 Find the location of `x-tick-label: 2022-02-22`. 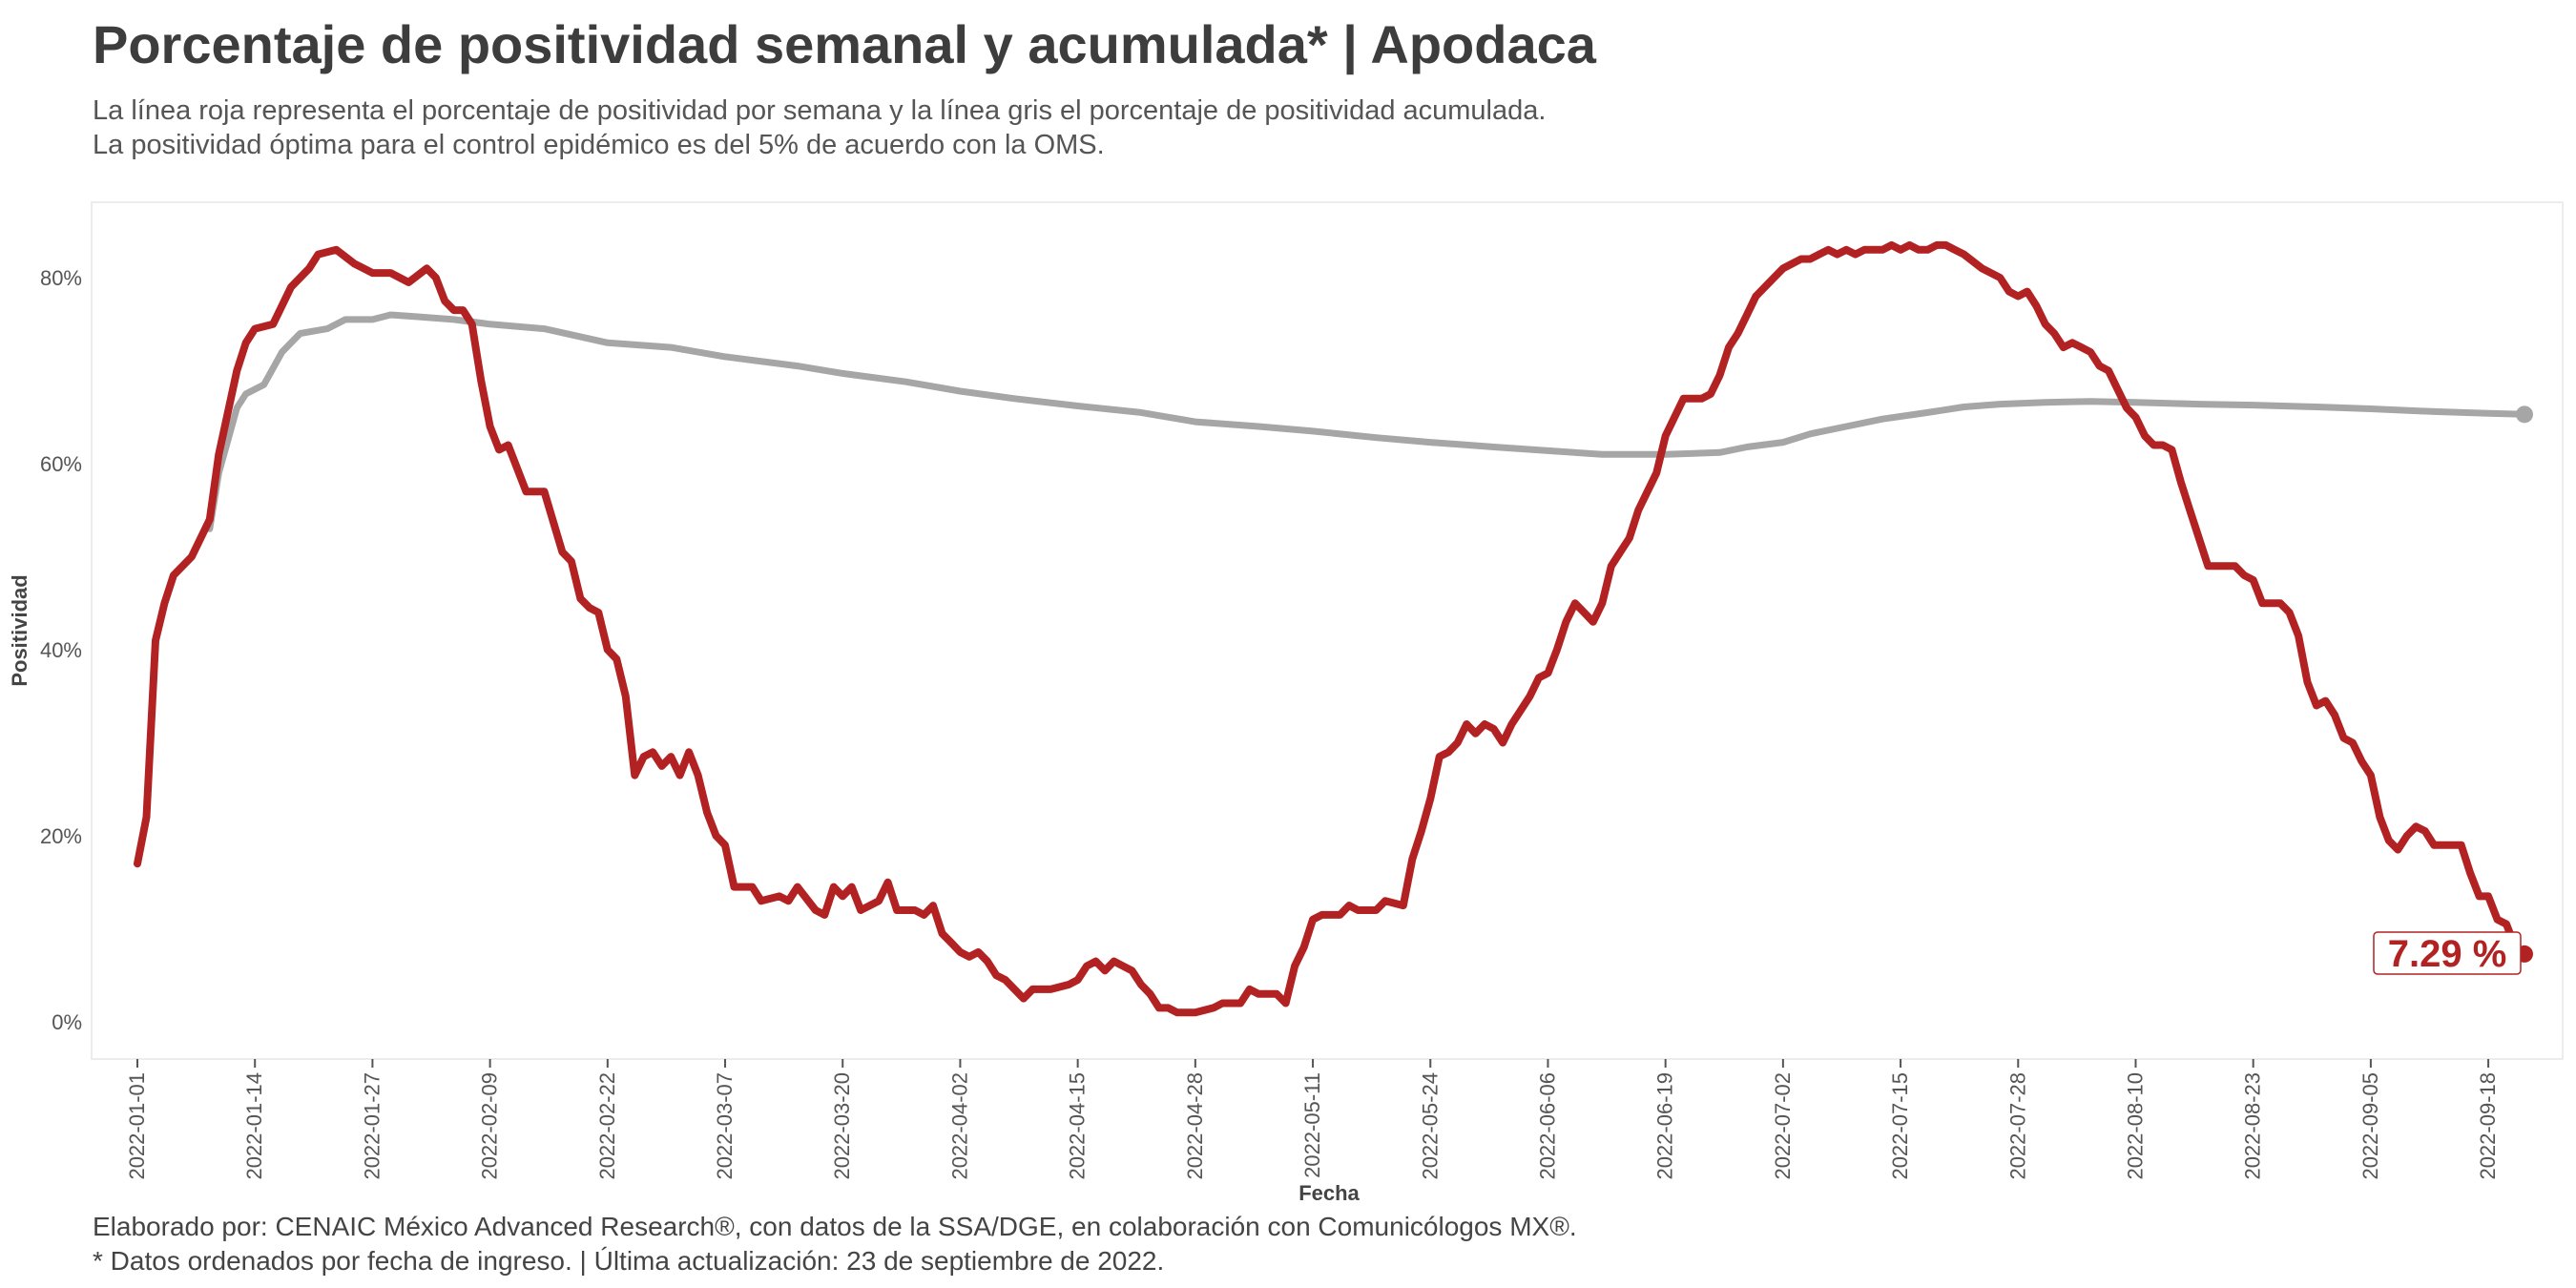

x-tick-label: 2022-02-22 is located at coordinates (607, 1126).